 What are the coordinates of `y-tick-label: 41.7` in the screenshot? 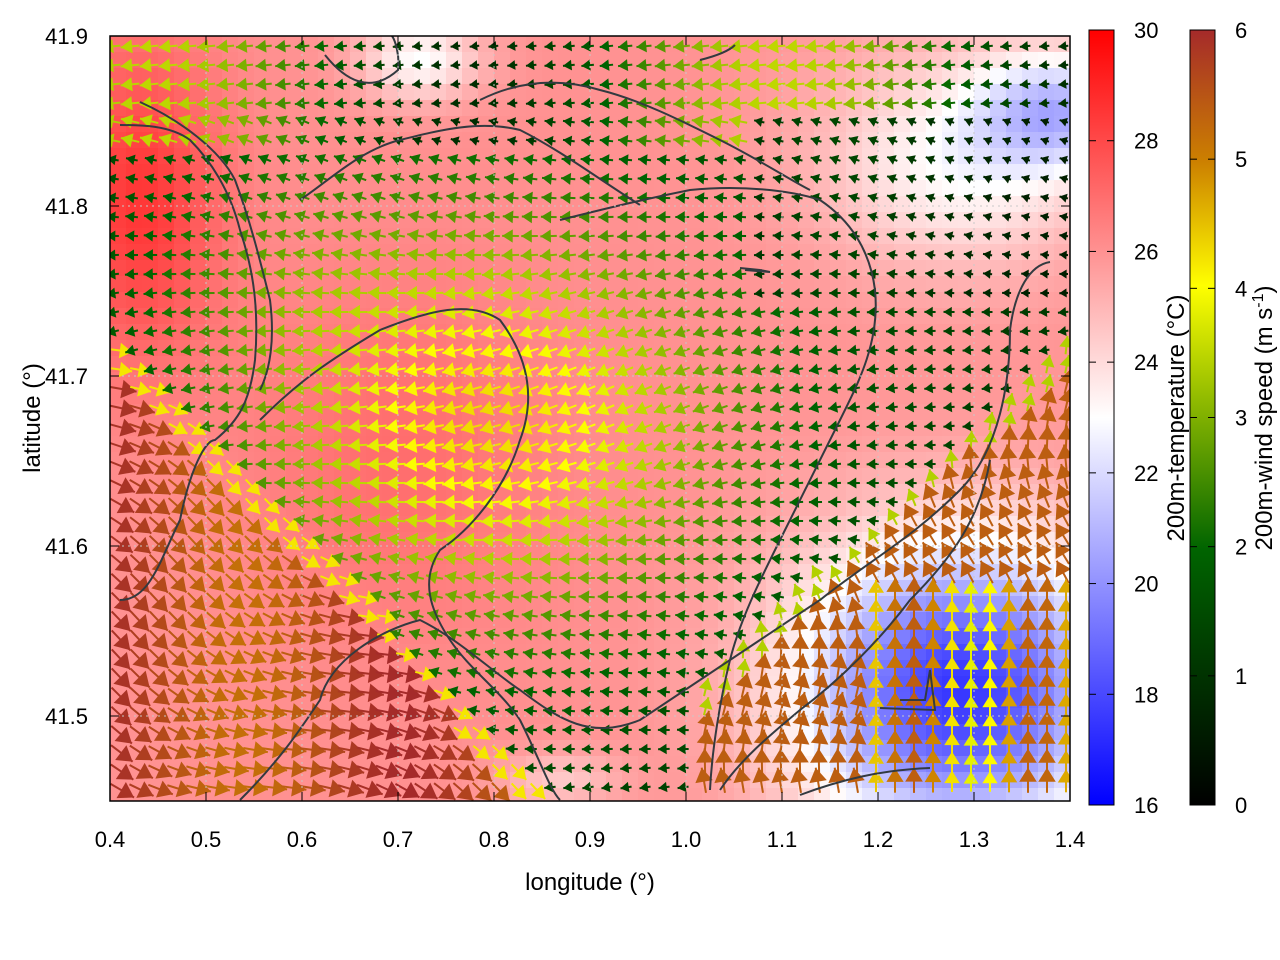 It's located at (66, 376).